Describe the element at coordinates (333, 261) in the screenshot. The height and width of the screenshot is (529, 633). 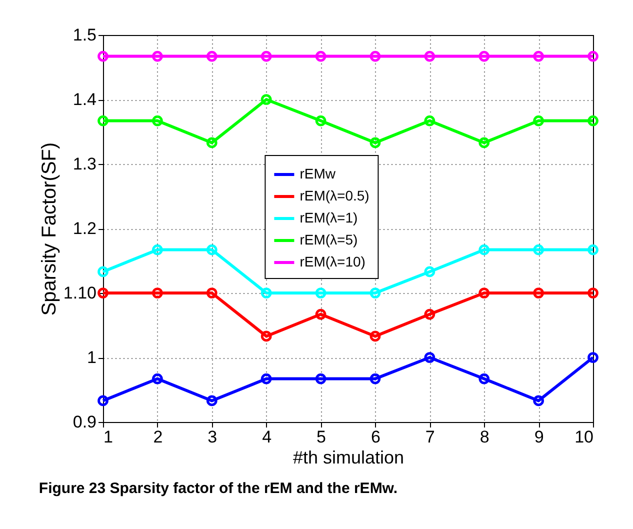
I see `legend-label: rEM(λ=10)` at that location.